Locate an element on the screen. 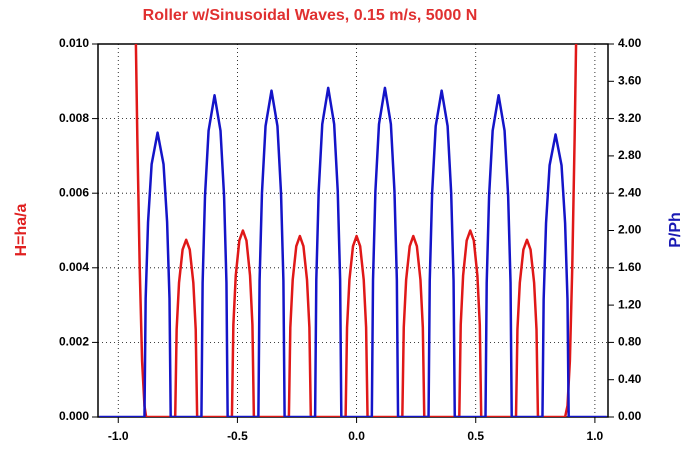 This screenshot has width=693, height=452. y2-tick-label: 0.80 is located at coordinates (630, 342).